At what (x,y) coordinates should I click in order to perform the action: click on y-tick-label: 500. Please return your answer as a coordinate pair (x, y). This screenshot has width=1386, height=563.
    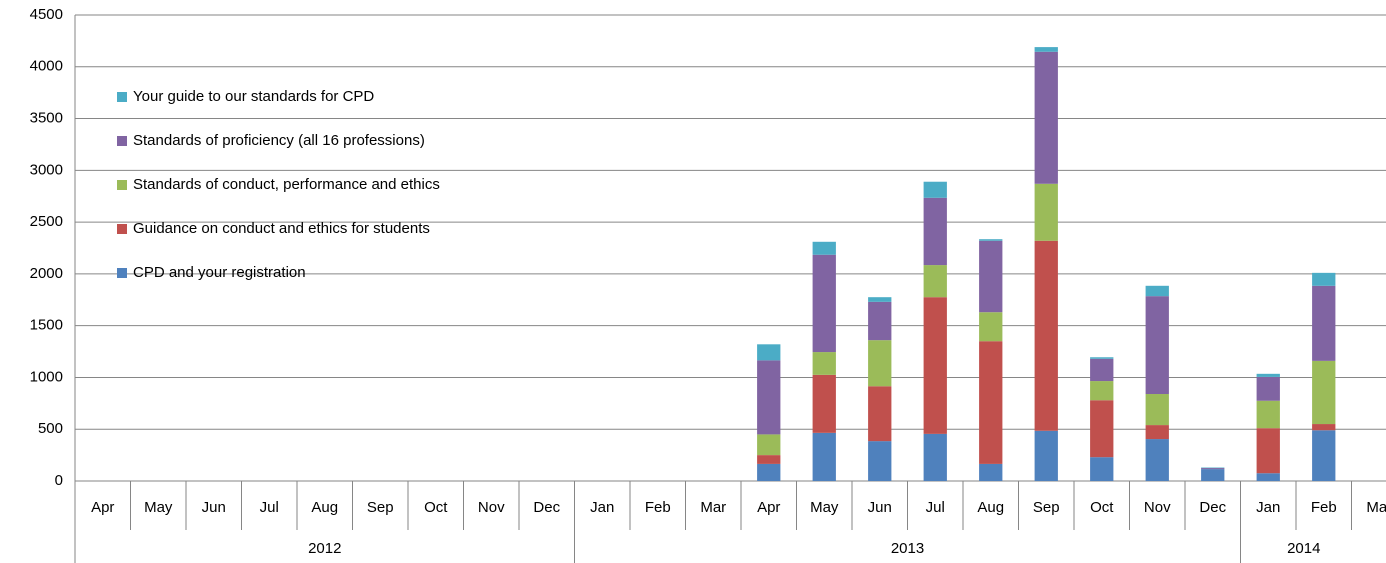
    Looking at the image, I should click on (50, 428).